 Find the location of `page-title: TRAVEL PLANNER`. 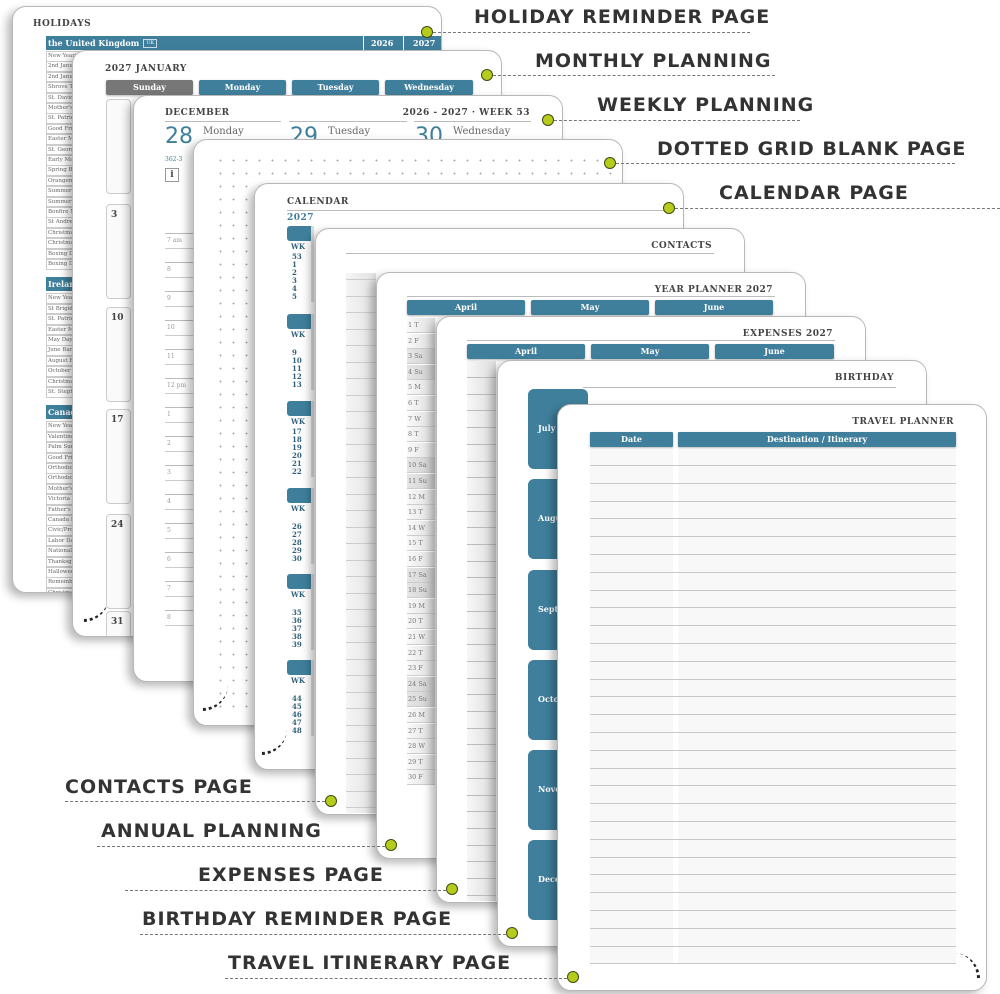

page-title: TRAVEL PLANNER is located at coordinates (903, 422).